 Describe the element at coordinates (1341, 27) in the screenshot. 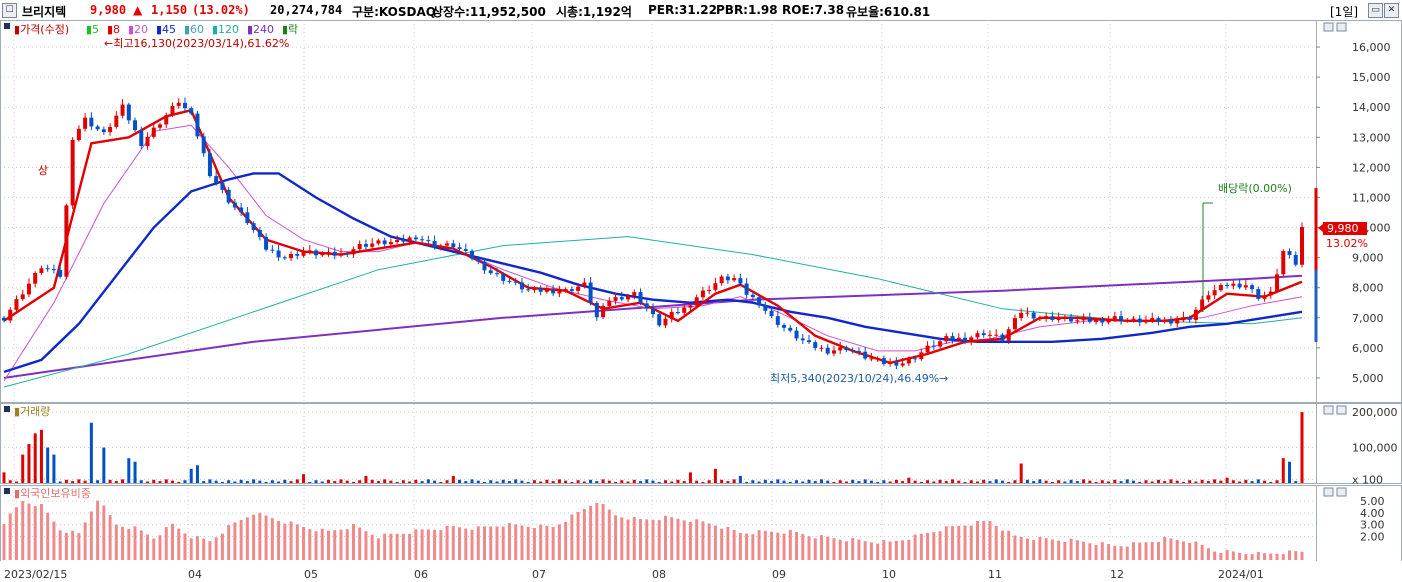

I see `price-panel-maximize-icon` at that location.